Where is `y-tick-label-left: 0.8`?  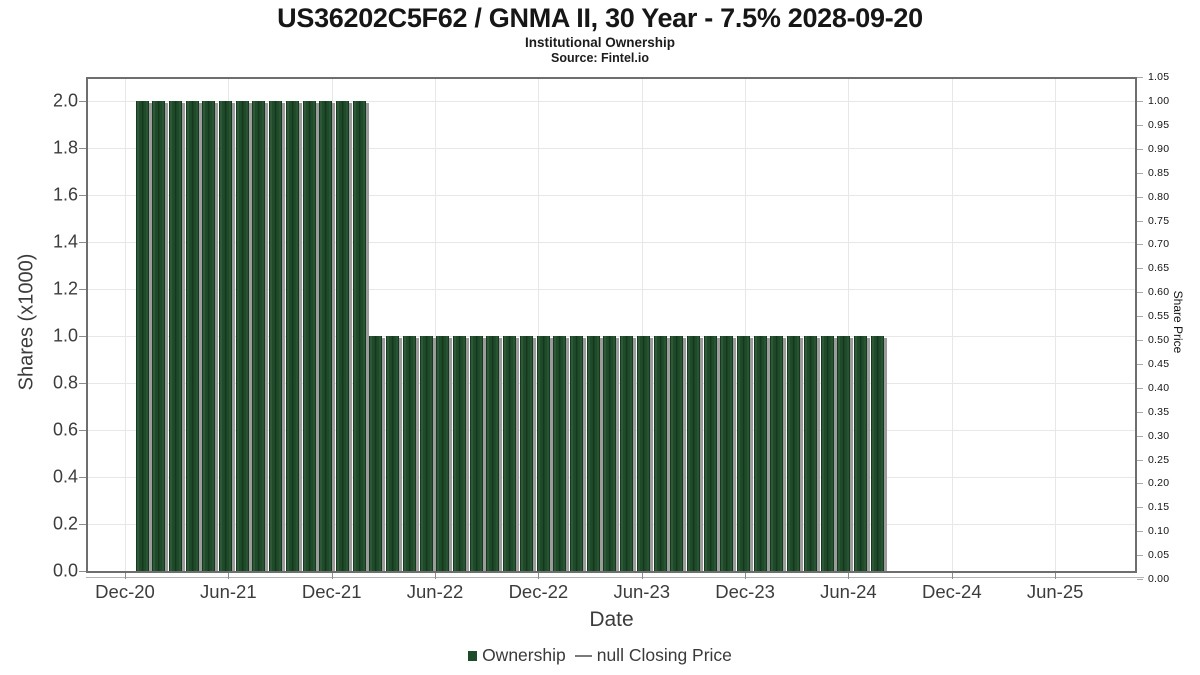
y-tick-label-left: 0.8 is located at coordinates (65, 382).